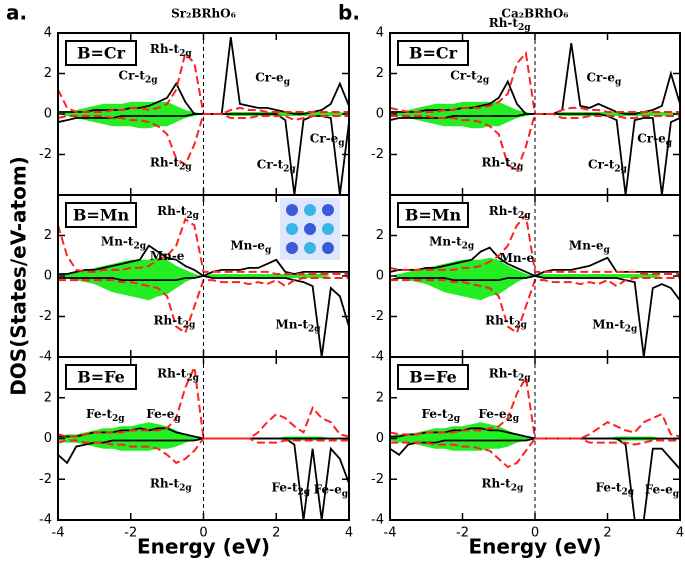  Describe the element at coordinates (310, 229) in the screenshot. I see `crystal-inset` at that location.